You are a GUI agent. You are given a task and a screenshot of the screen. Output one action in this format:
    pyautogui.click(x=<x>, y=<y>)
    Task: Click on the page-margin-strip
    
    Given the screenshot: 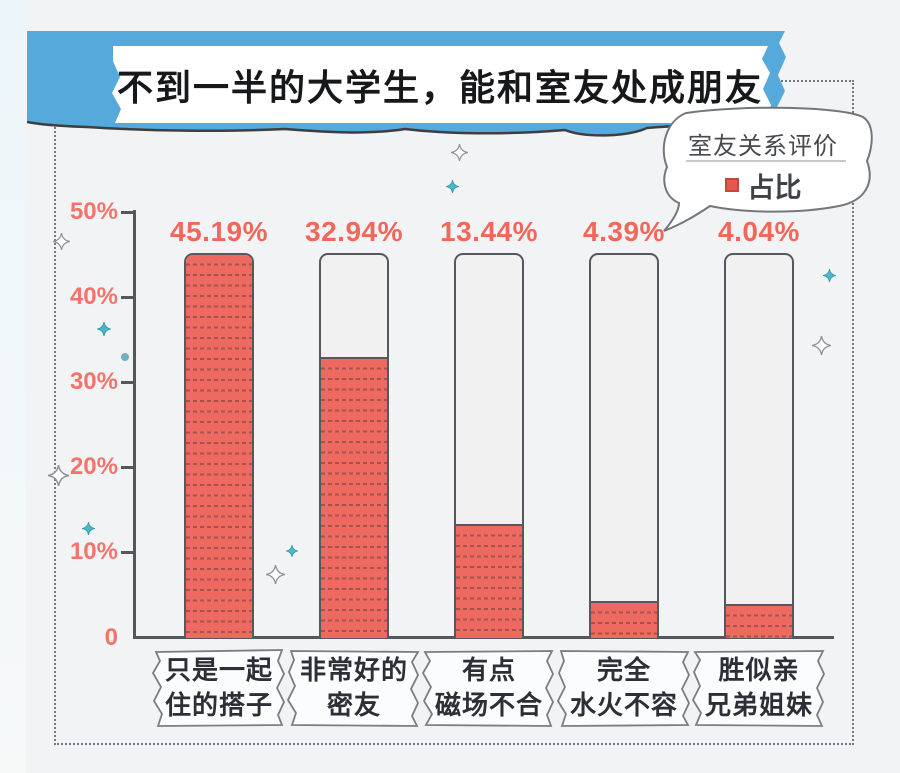 What is the action you would take?
    pyautogui.click(x=13, y=386)
    